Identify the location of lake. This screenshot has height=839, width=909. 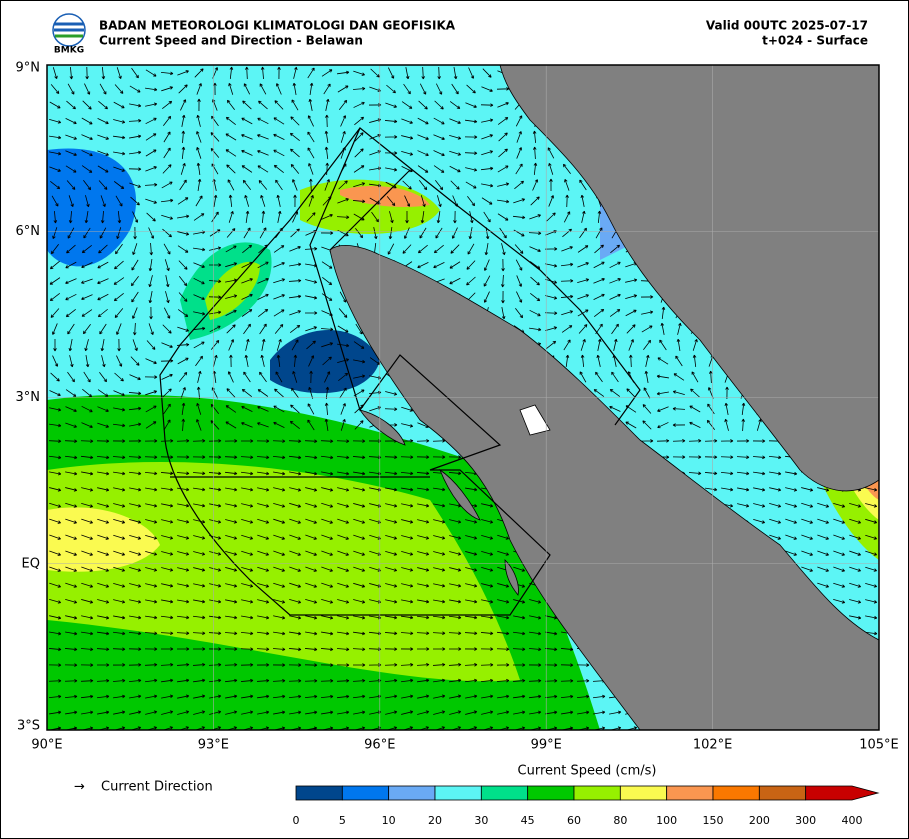
(535, 420).